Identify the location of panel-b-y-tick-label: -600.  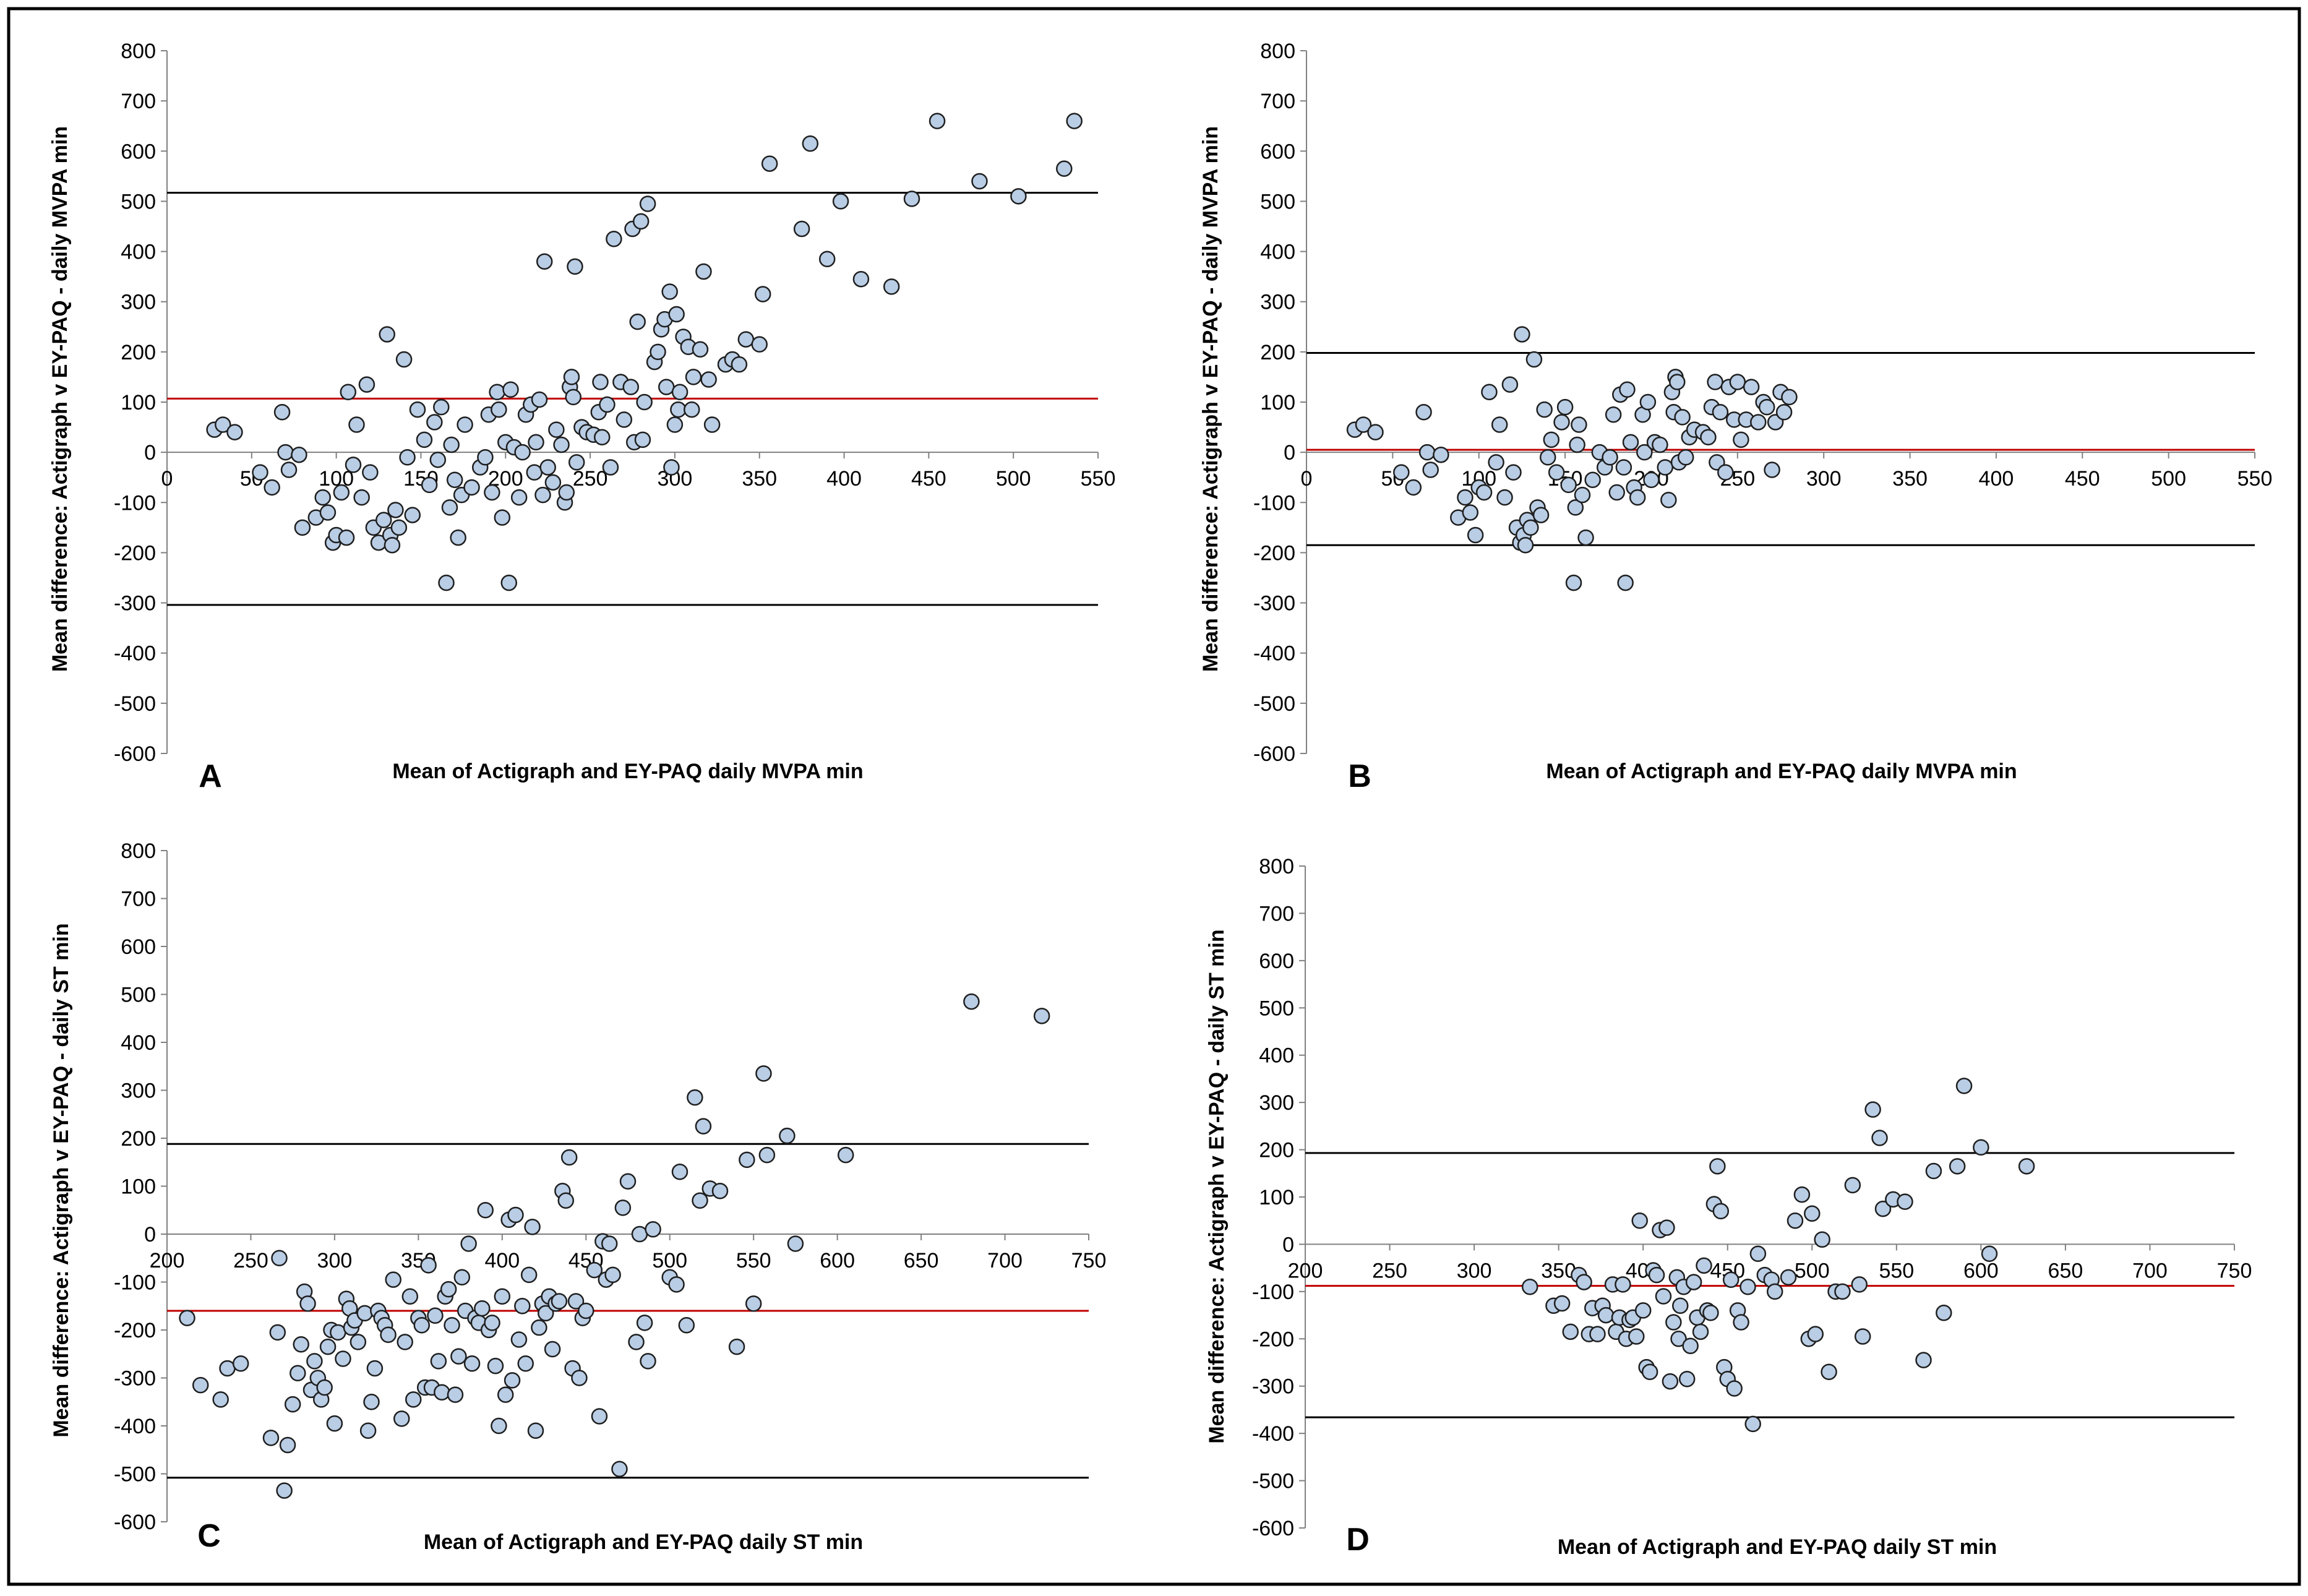
(1274, 754).